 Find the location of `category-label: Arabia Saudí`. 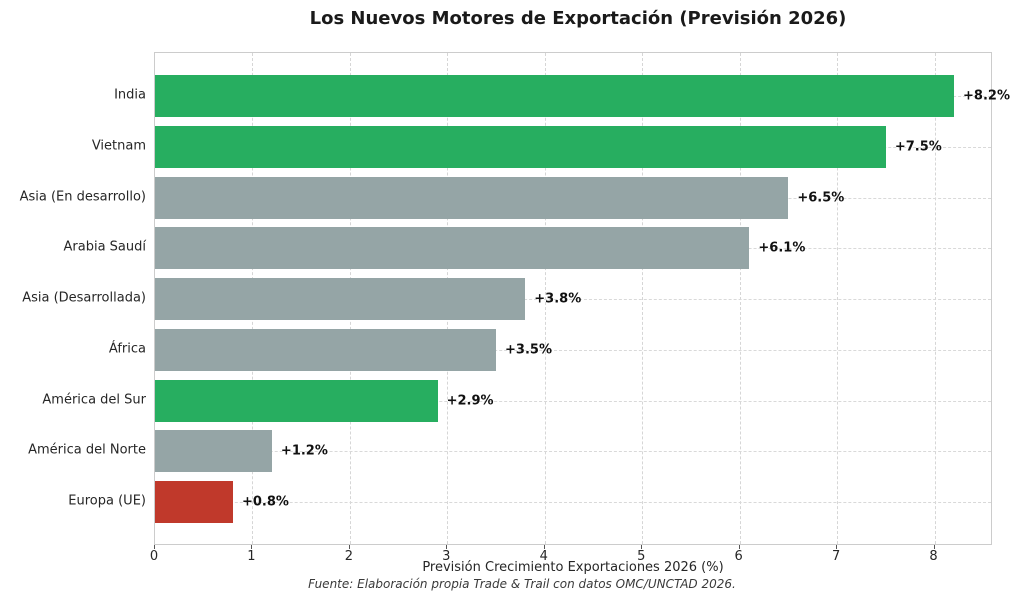

category-label: Arabia Saudí is located at coordinates (105, 247).